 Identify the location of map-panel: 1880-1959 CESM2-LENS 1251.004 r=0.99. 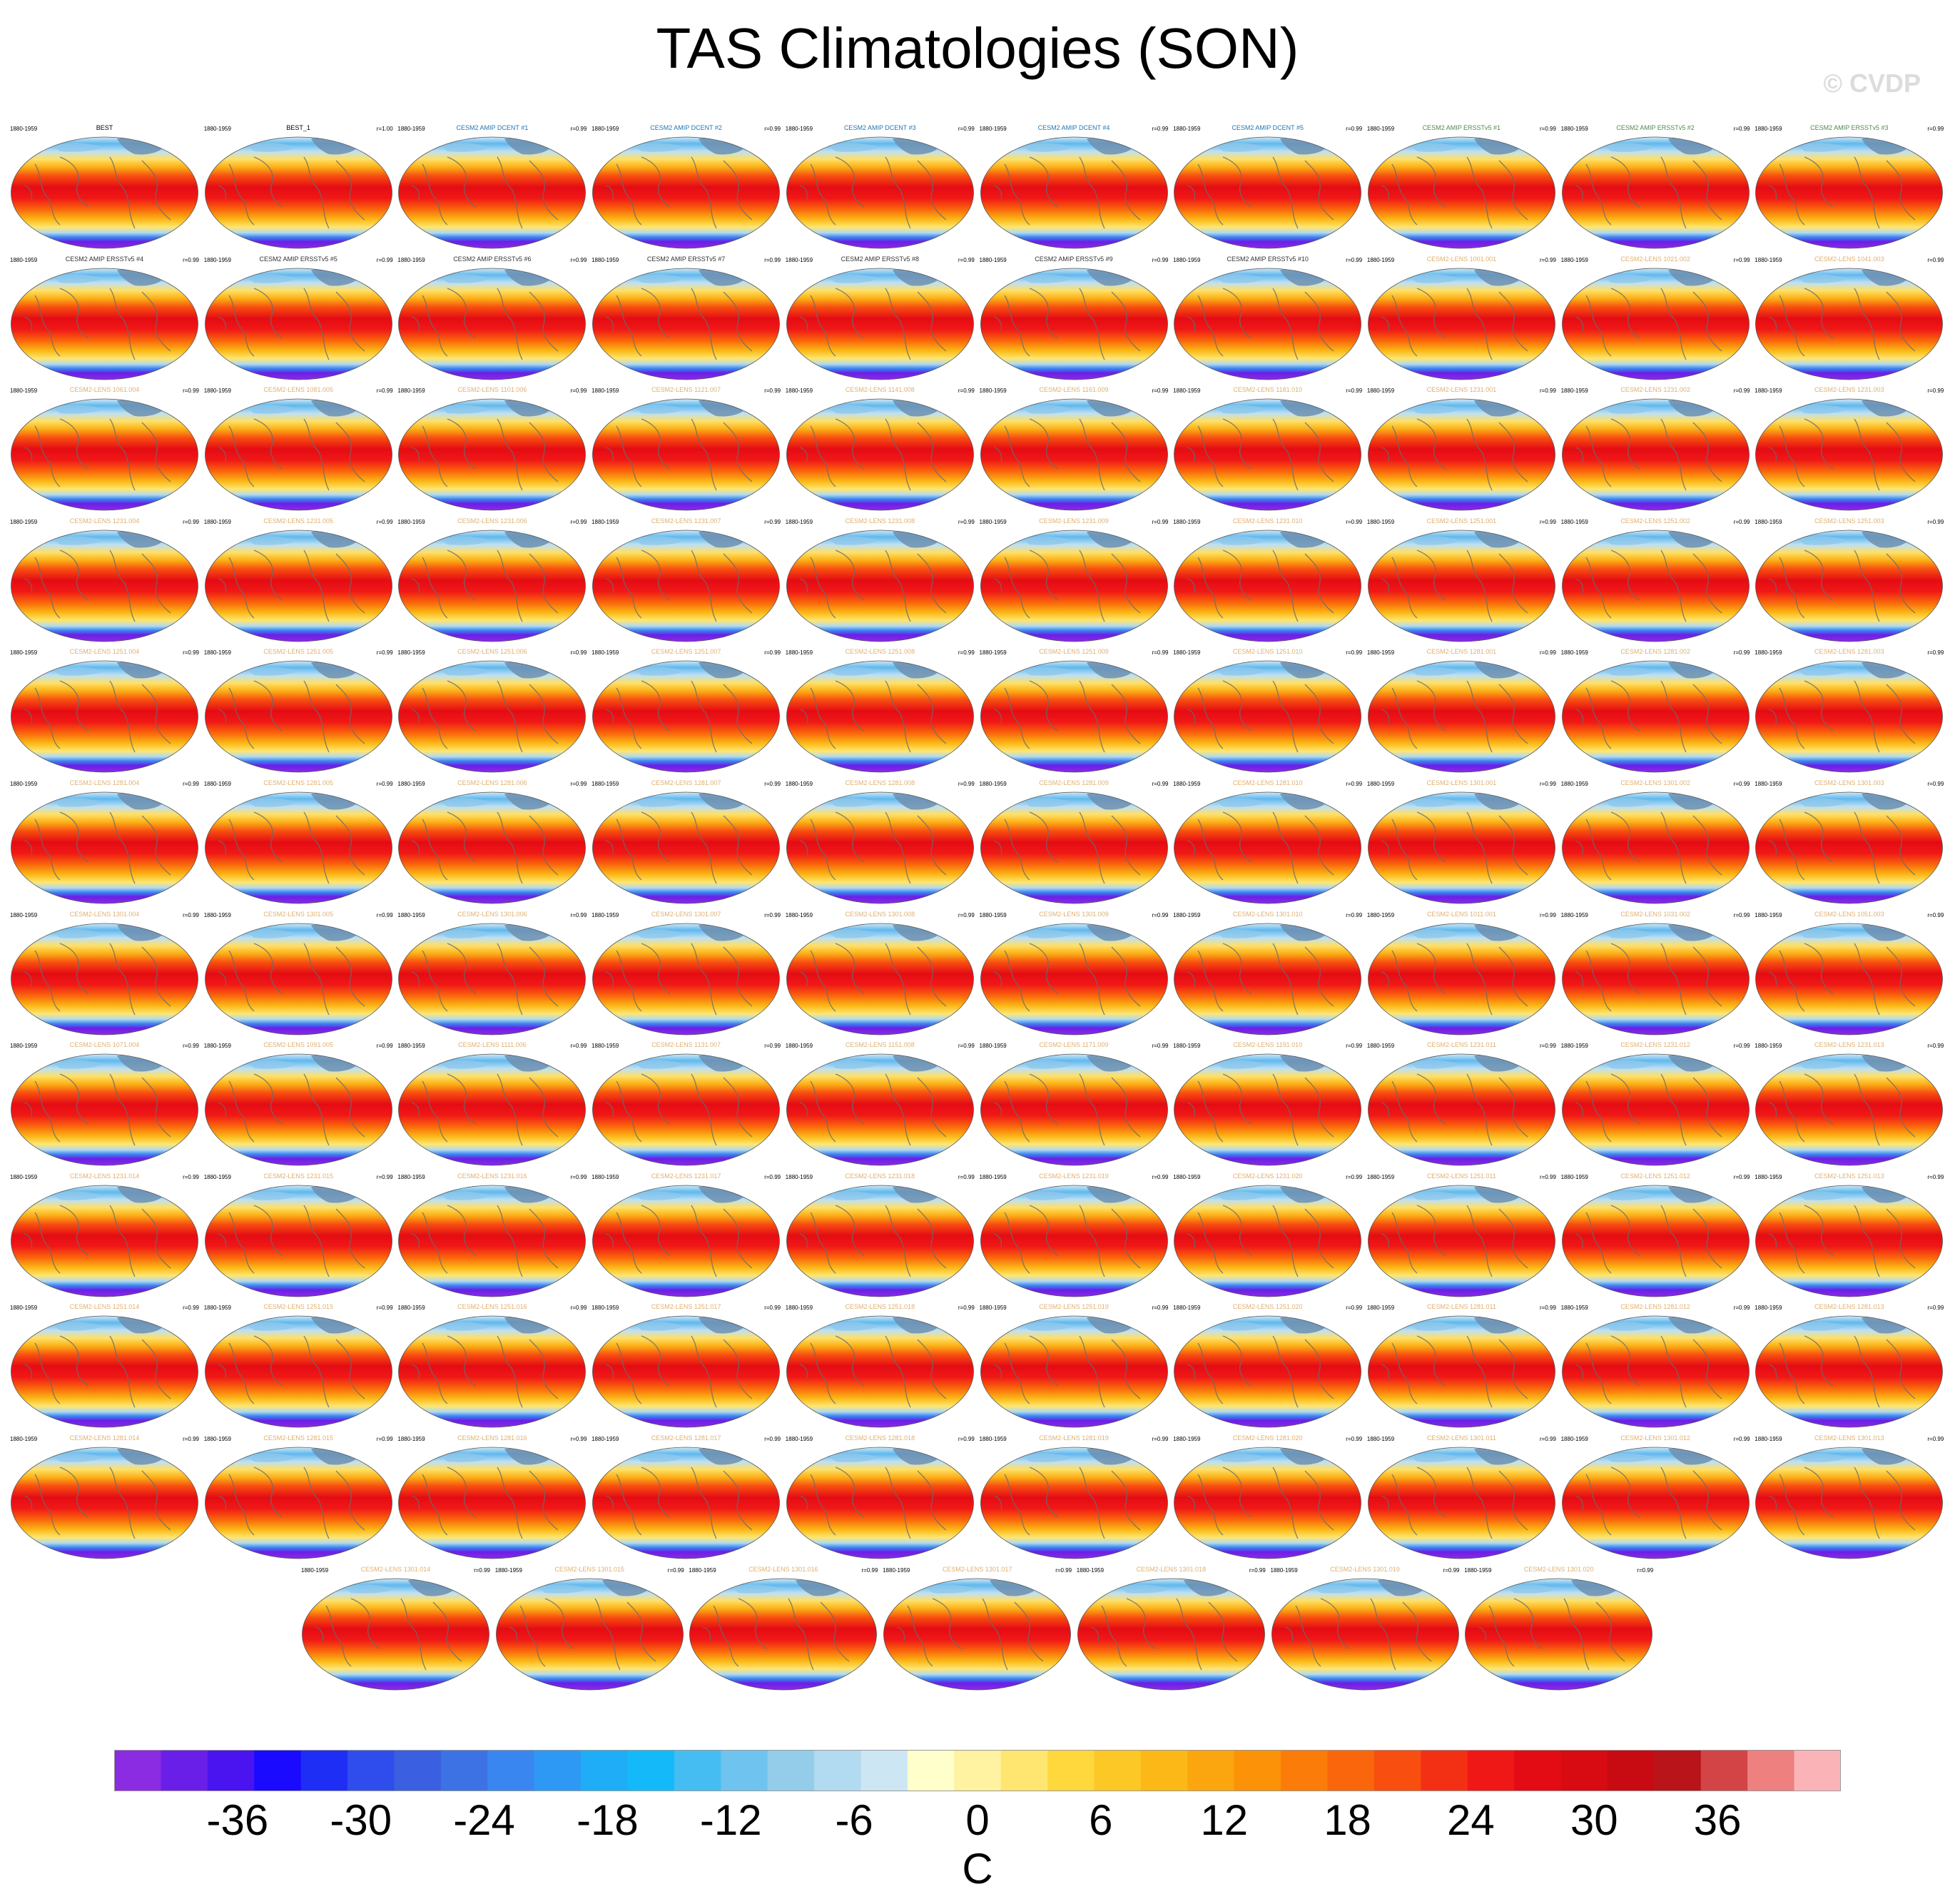
(105, 714).